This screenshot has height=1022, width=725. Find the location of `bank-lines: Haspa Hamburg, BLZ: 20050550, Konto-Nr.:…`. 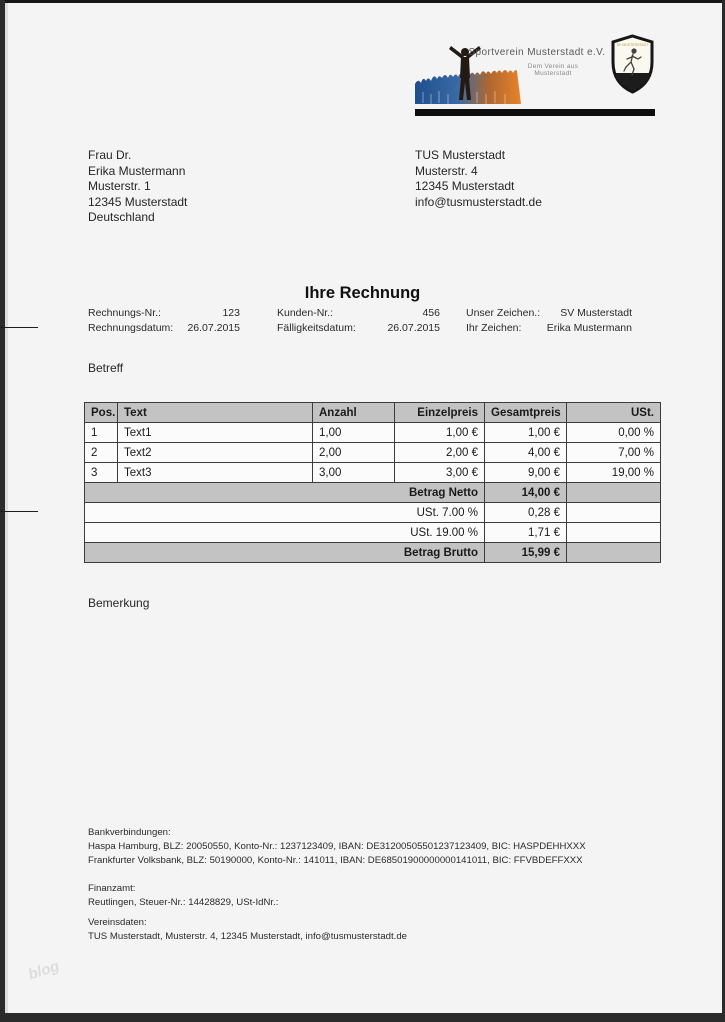

bank-lines: Haspa Hamburg, BLZ: 20050550, Konto-Nr.:… is located at coordinates (337, 854).